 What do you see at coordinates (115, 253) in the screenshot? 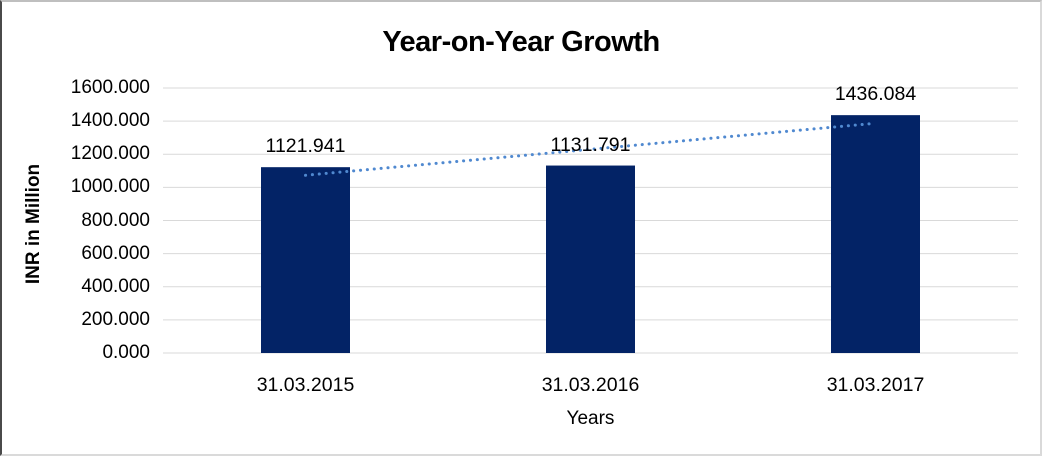
I see `y-tick-label: 600.000` at bounding box center [115, 253].